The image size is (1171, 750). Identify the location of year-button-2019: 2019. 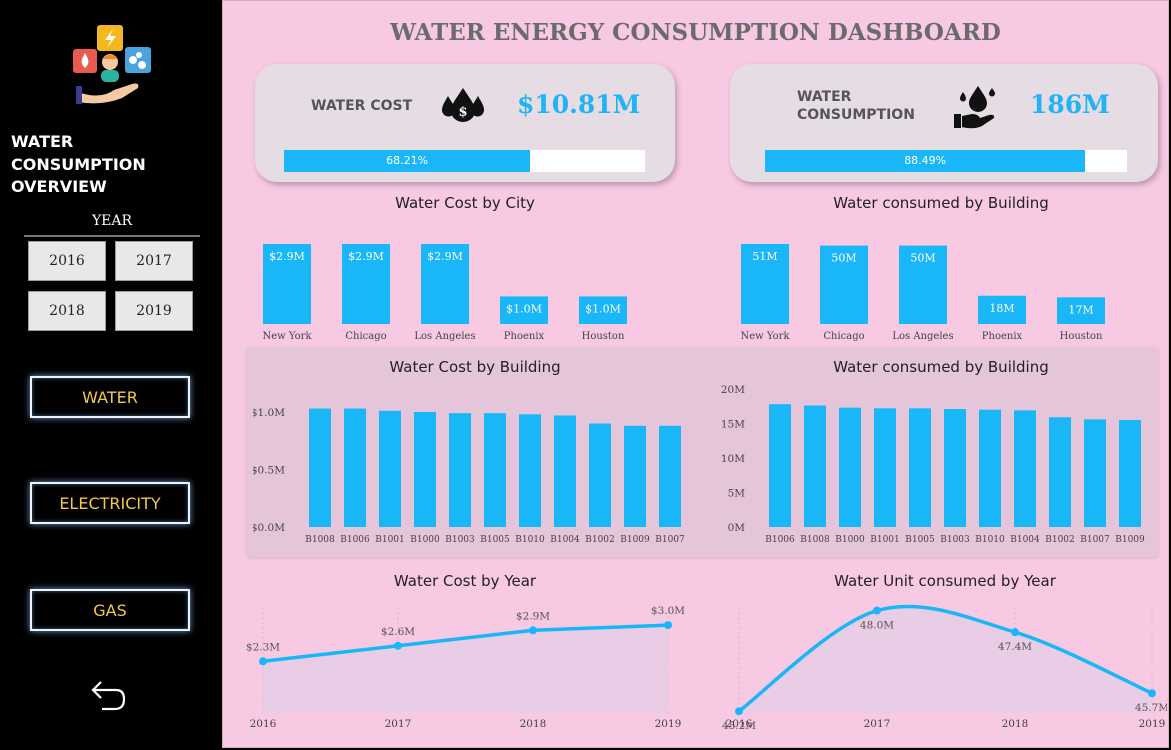
(154, 311).